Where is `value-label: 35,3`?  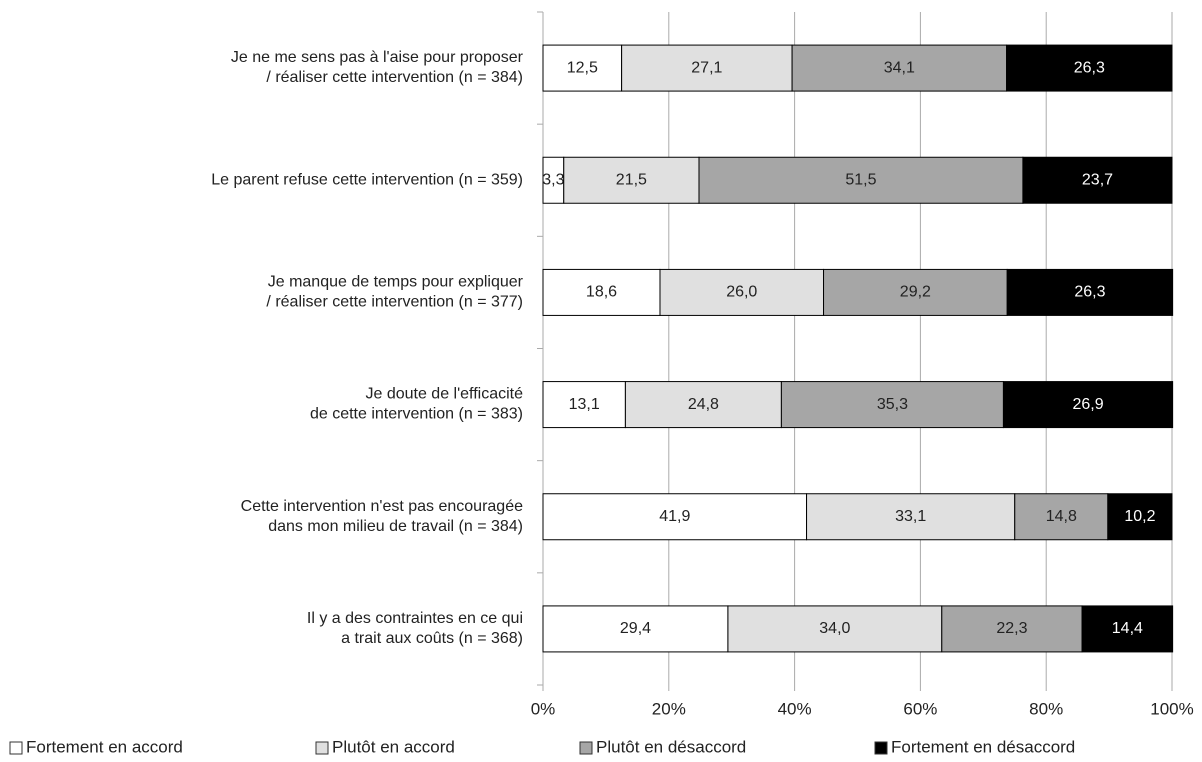 value-label: 35,3 is located at coordinates (892, 404).